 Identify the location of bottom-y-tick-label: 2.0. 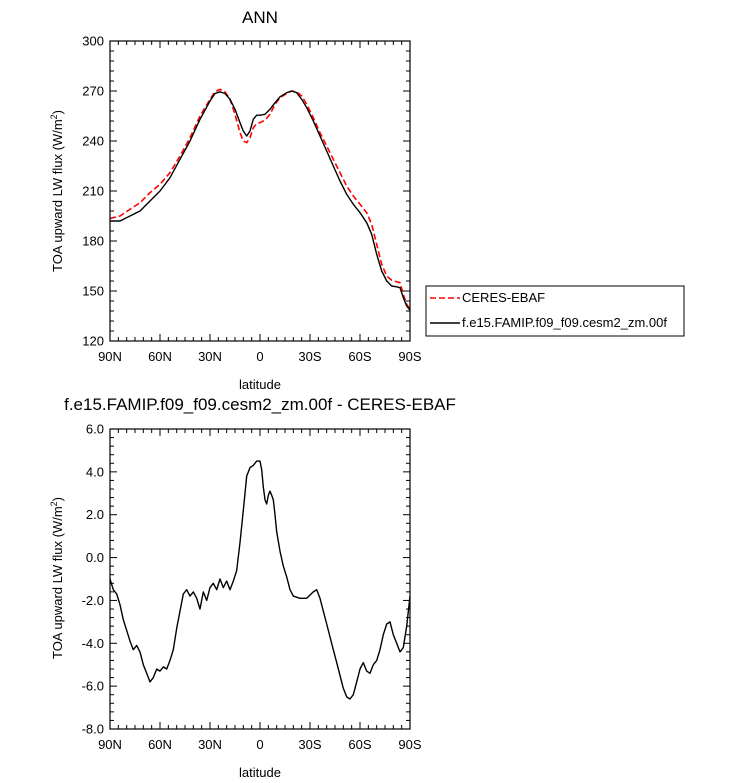
(95, 514).